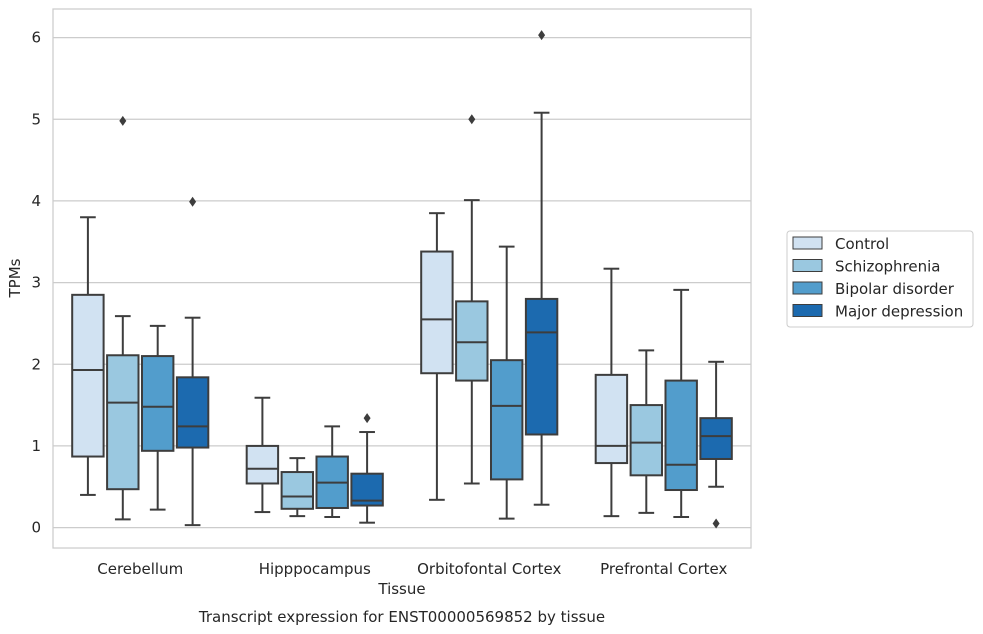  Describe the element at coordinates (36, 201) in the screenshot. I see `y-tick-label: 4` at that location.